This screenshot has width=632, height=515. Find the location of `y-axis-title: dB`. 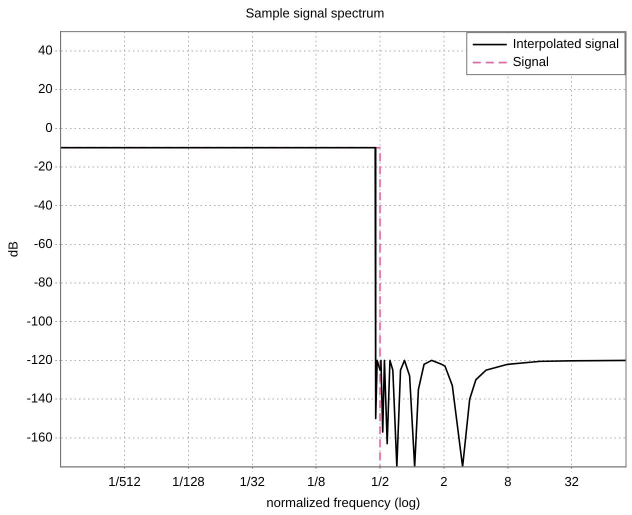

y-axis-title: dB is located at coordinates (12, 249).